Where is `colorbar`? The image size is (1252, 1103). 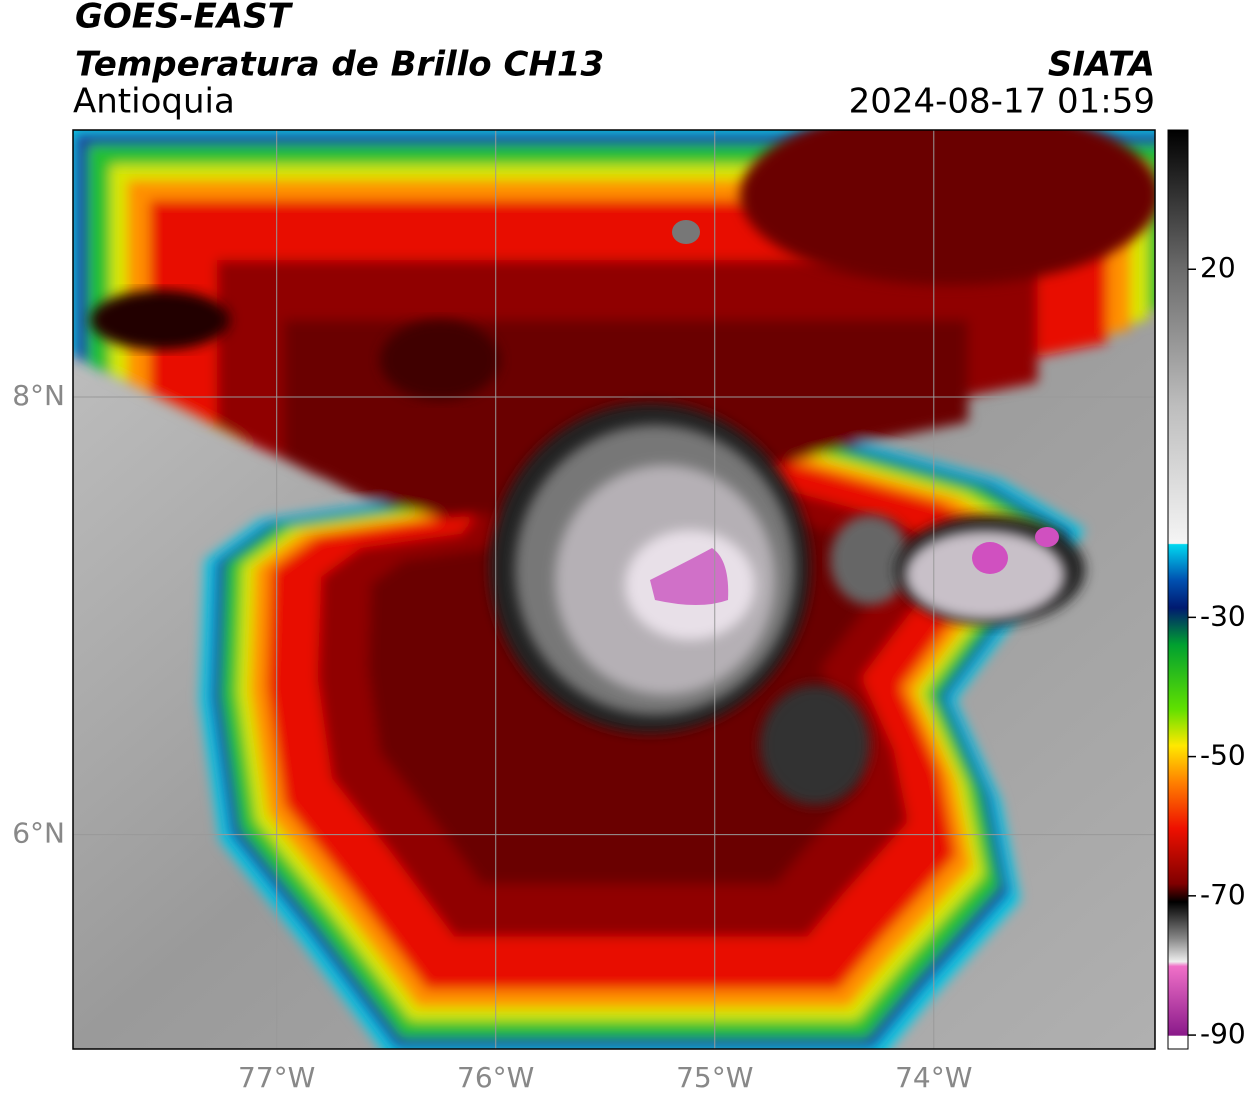 colorbar is located at coordinates (1178, 589).